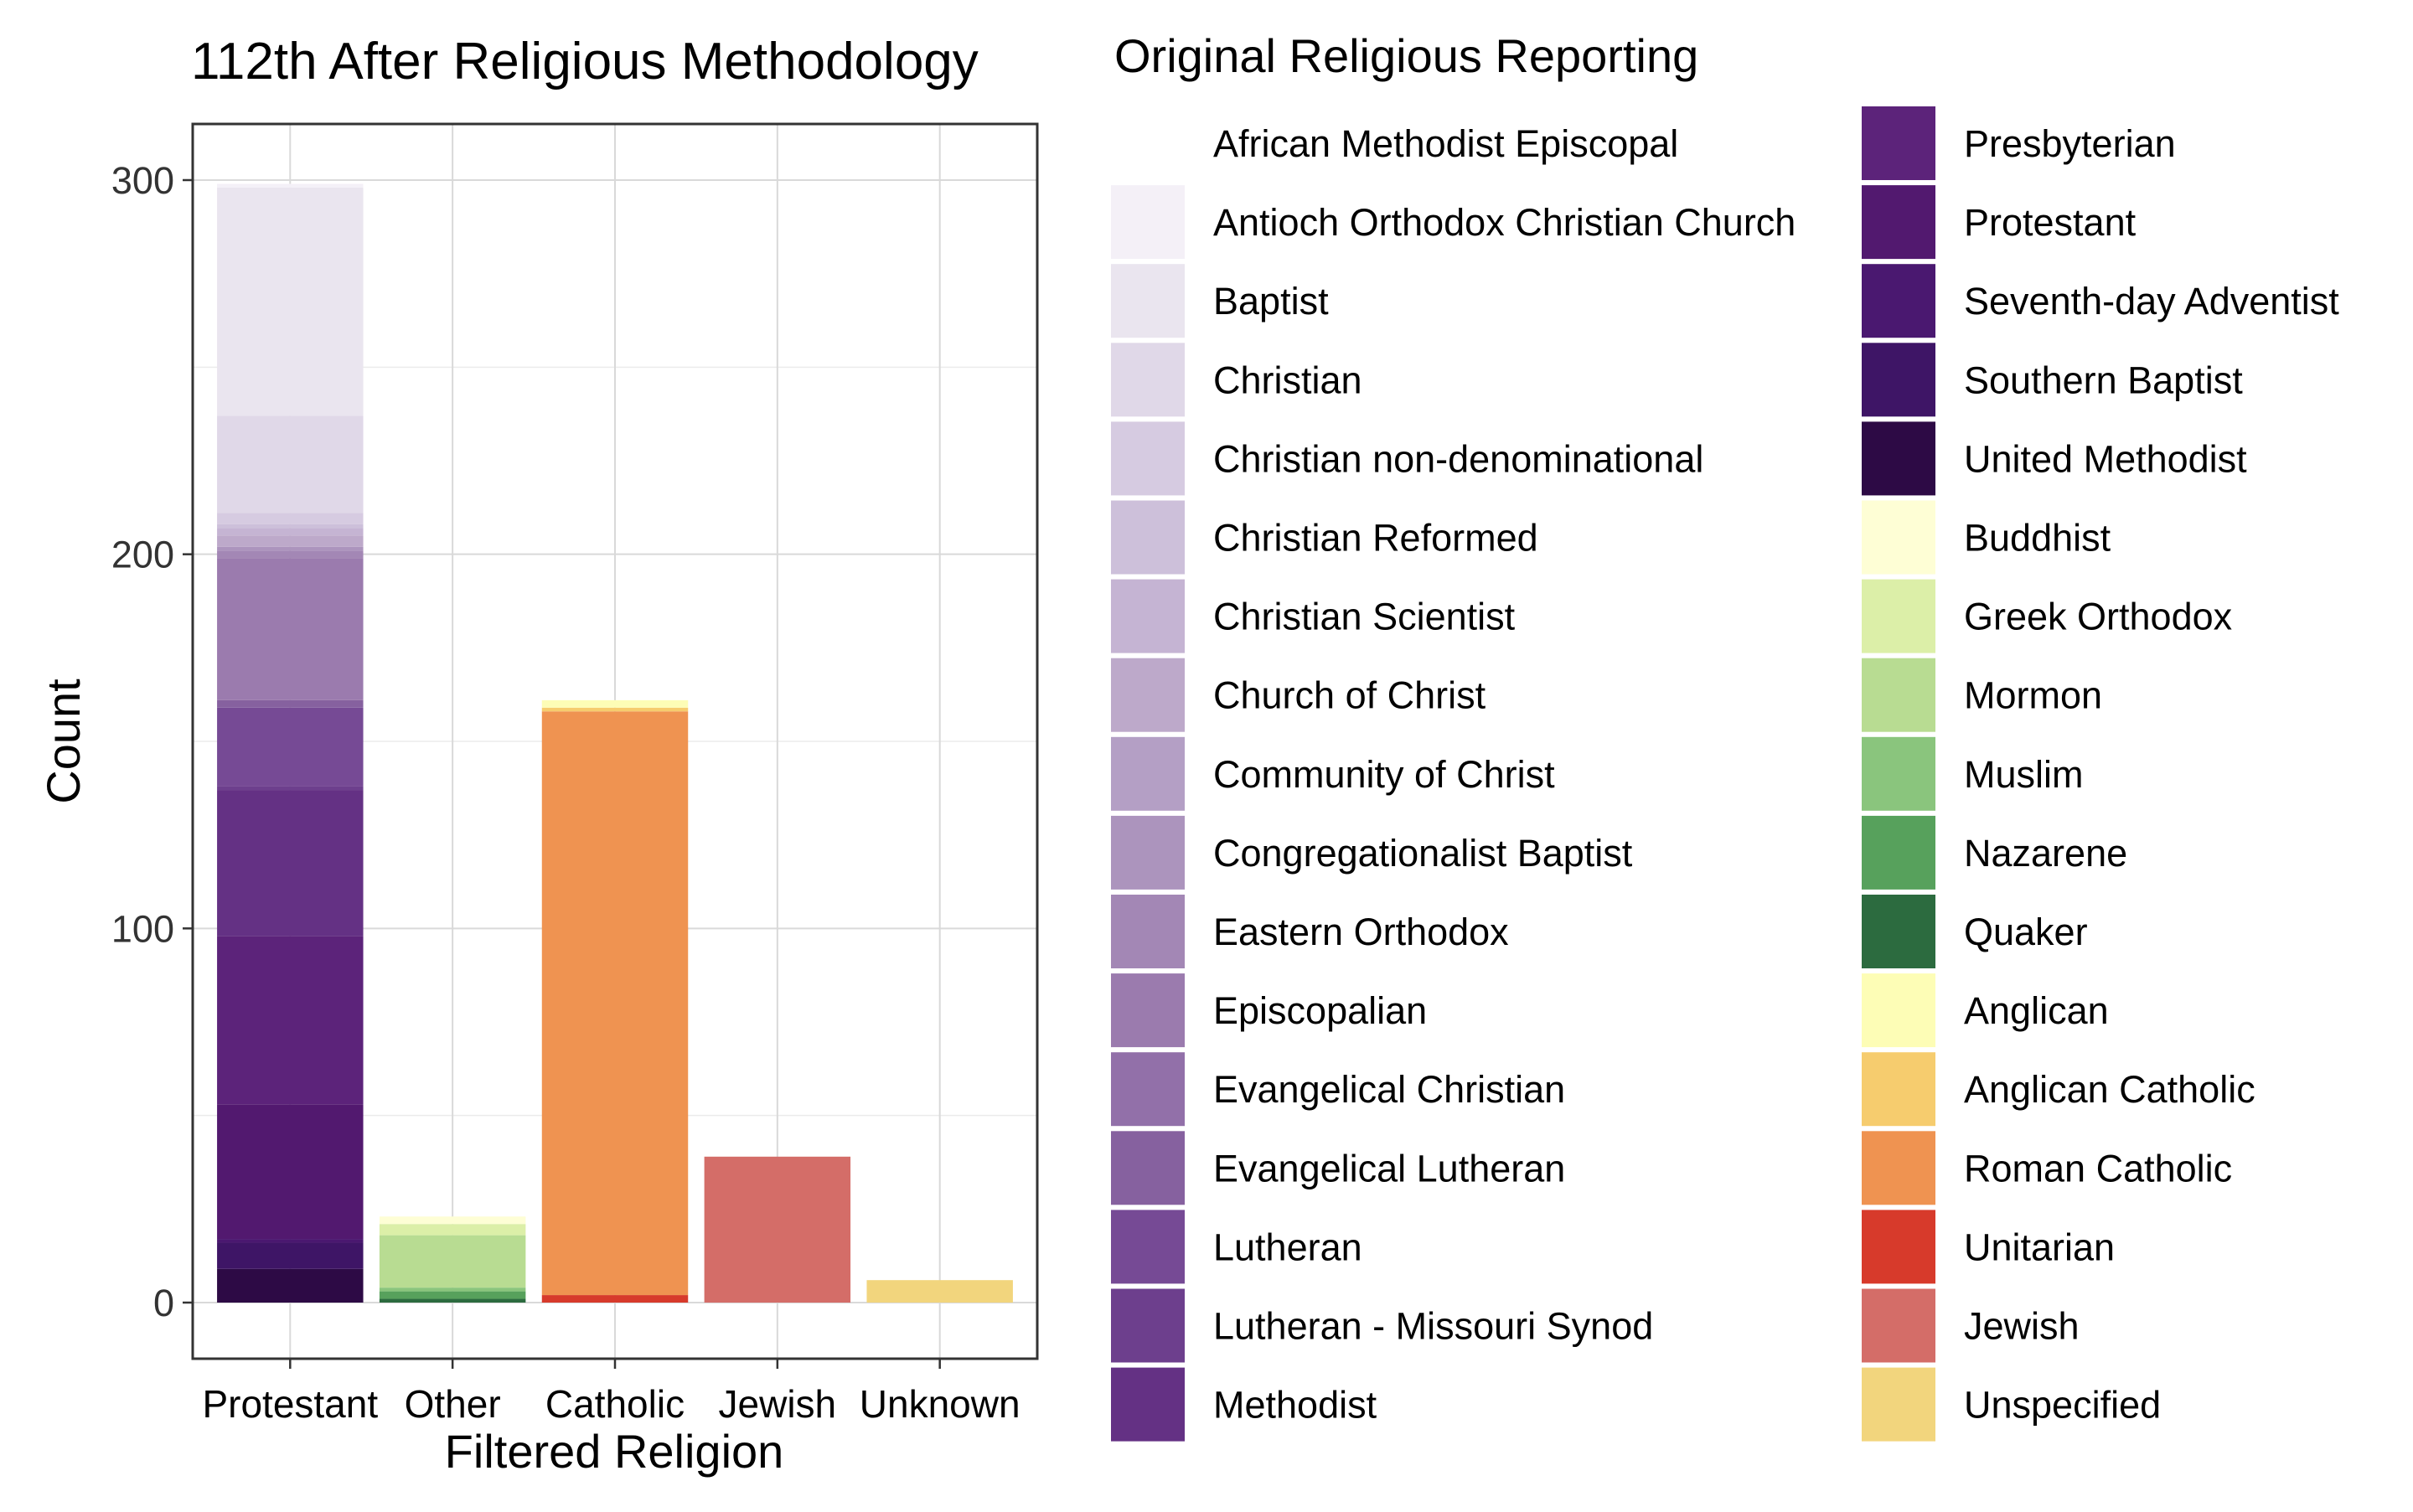  What do you see at coordinates (585, 61) in the screenshot?
I see `chart-title: 112th After Religious Methodology` at bounding box center [585, 61].